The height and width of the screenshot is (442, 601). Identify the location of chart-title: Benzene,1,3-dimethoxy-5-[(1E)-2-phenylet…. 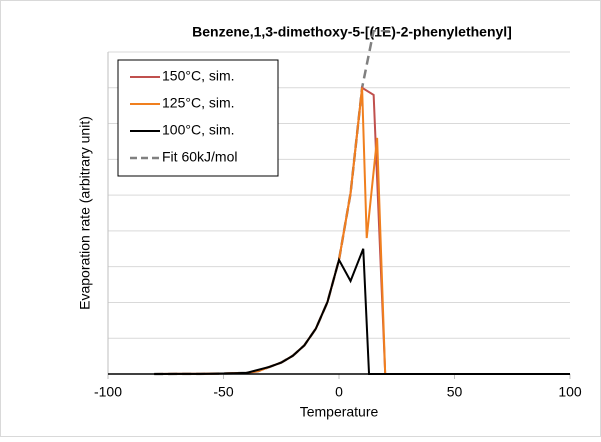
(352, 32).